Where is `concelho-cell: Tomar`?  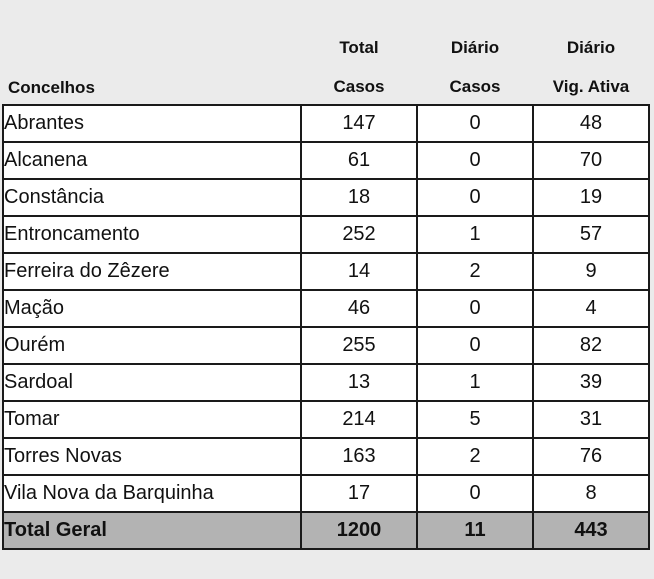 concelho-cell: Tomar is located at coordinates (152, 419).